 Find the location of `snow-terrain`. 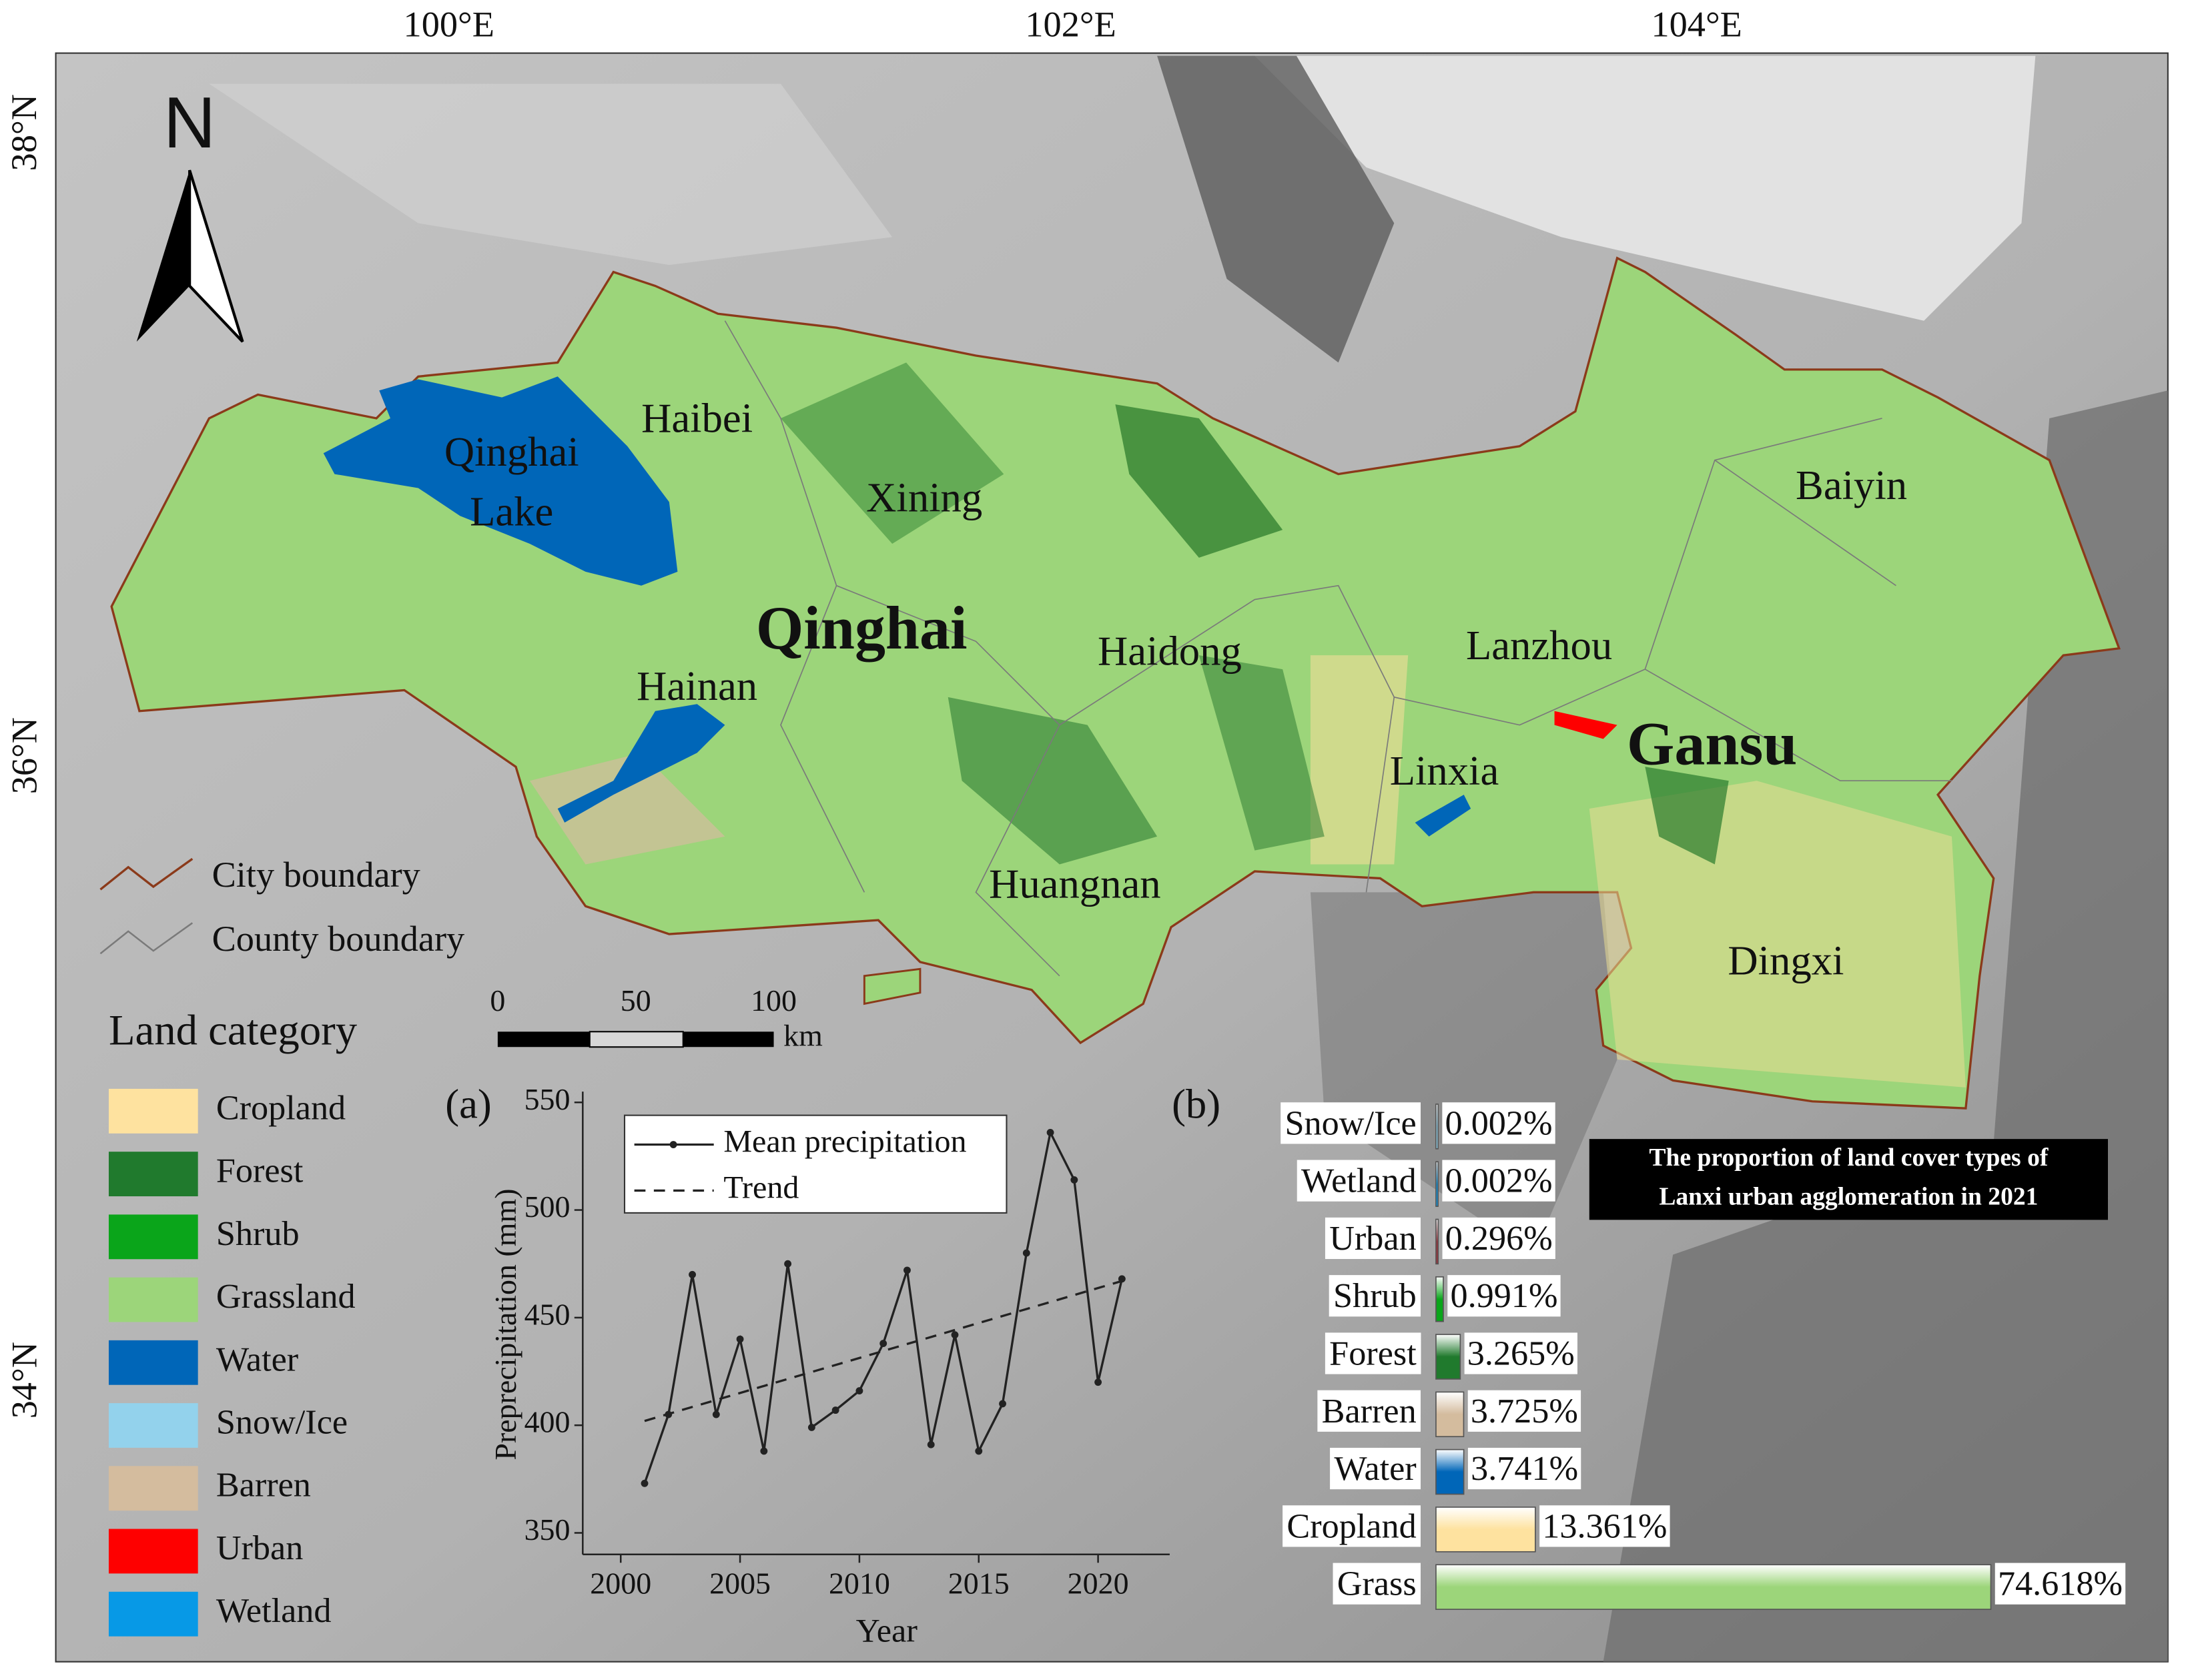

snow-terrain is located at coordinates (551, 175).